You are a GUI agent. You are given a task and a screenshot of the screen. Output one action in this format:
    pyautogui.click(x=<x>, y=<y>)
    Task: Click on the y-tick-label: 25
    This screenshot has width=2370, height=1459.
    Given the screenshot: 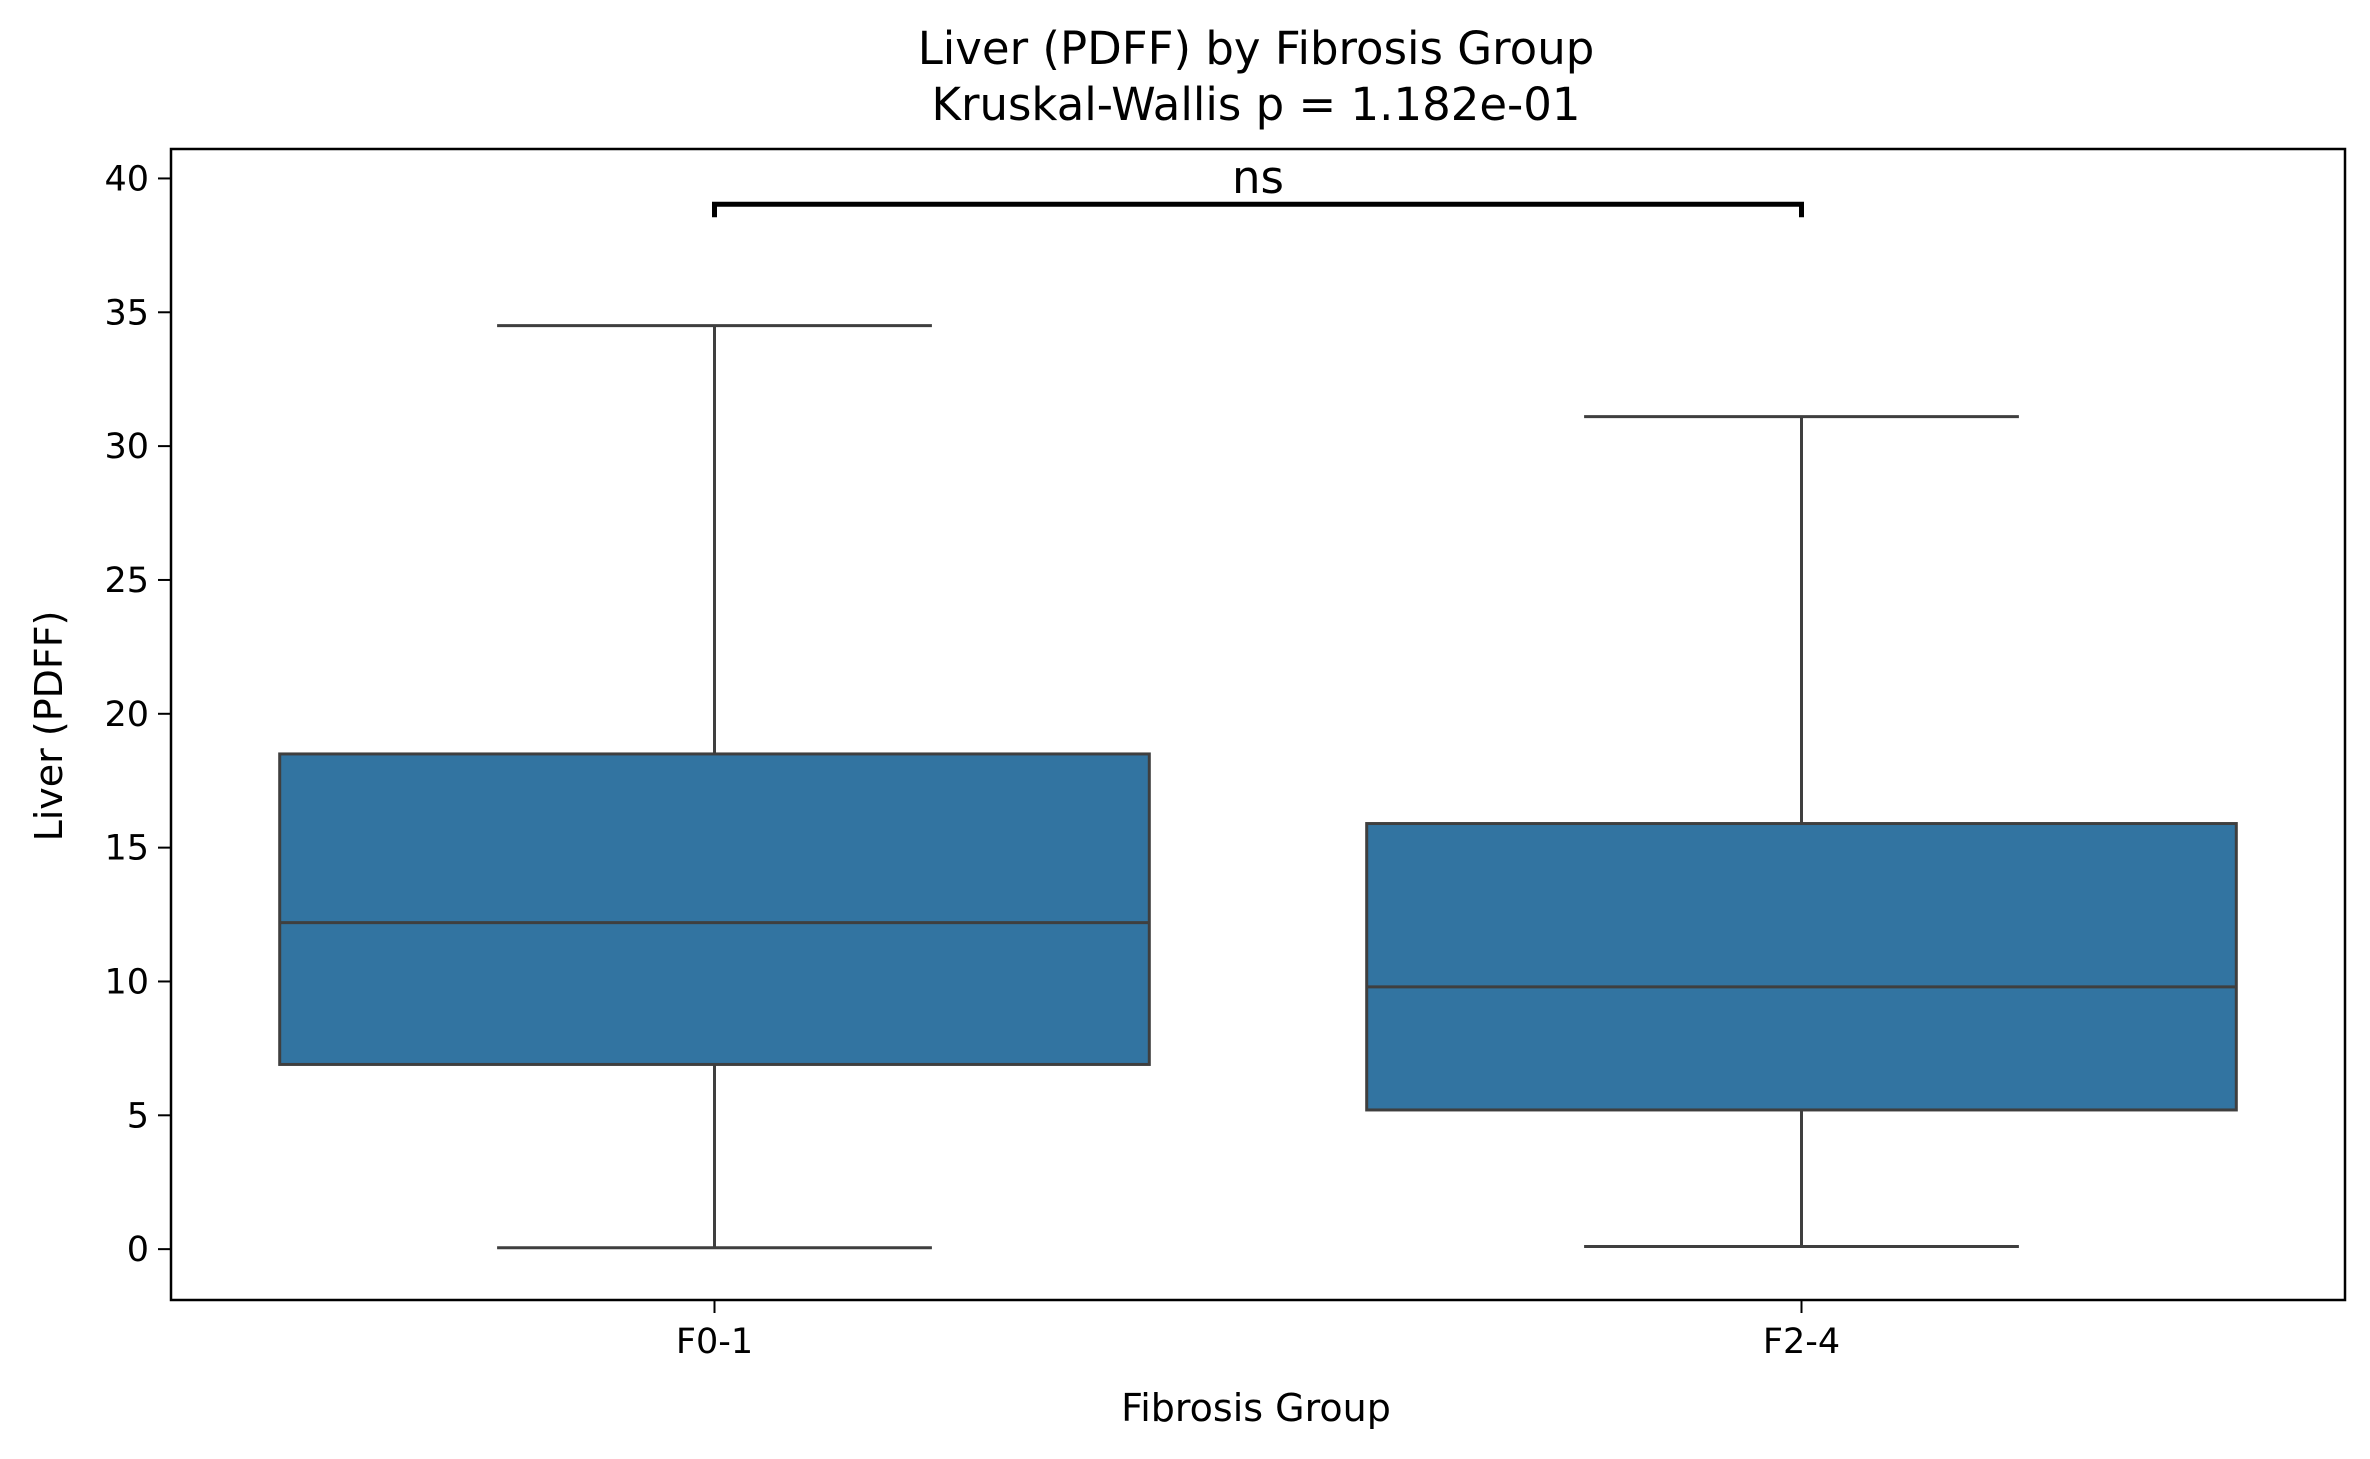 What is the action you would take?
    pyautogui.click(x=126, y=581)
    